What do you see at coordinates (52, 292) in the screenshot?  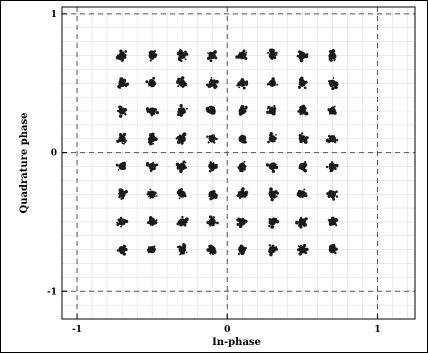 I see `y-tick-label: -1` at bounding box center [52, 292].